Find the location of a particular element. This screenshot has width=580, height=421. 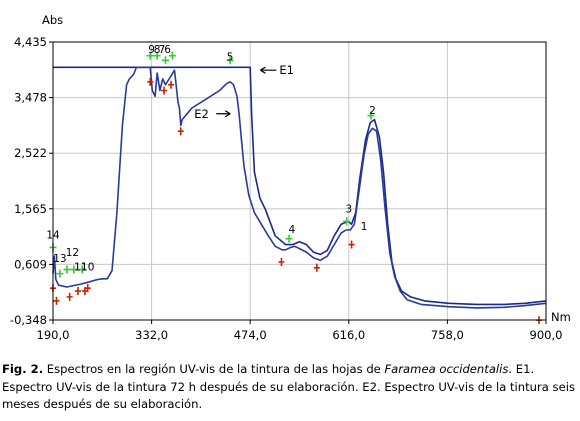

peak-label: 5 is located at coordinates (230, 57).